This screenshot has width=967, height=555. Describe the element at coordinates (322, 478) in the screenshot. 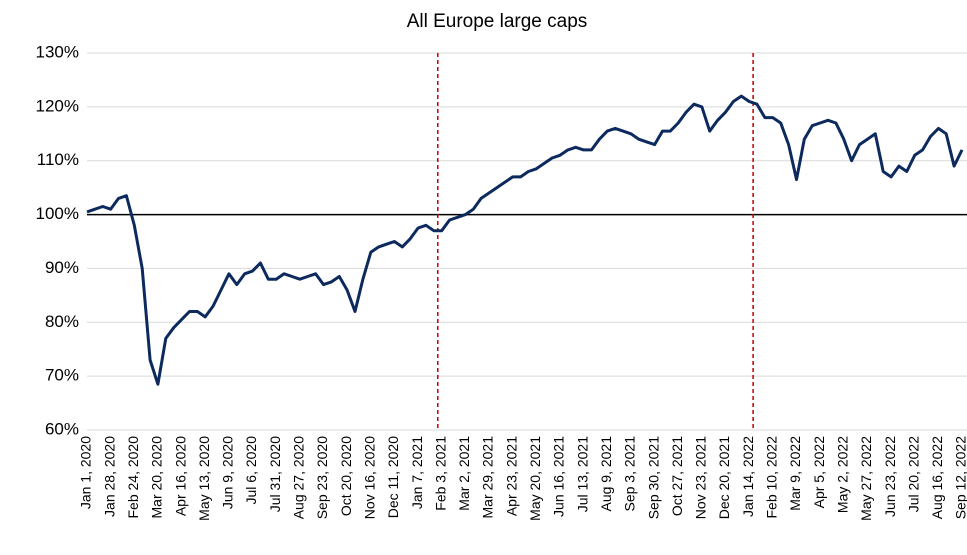

I see `x-tick-label: Sep 23, 2020` at that location.